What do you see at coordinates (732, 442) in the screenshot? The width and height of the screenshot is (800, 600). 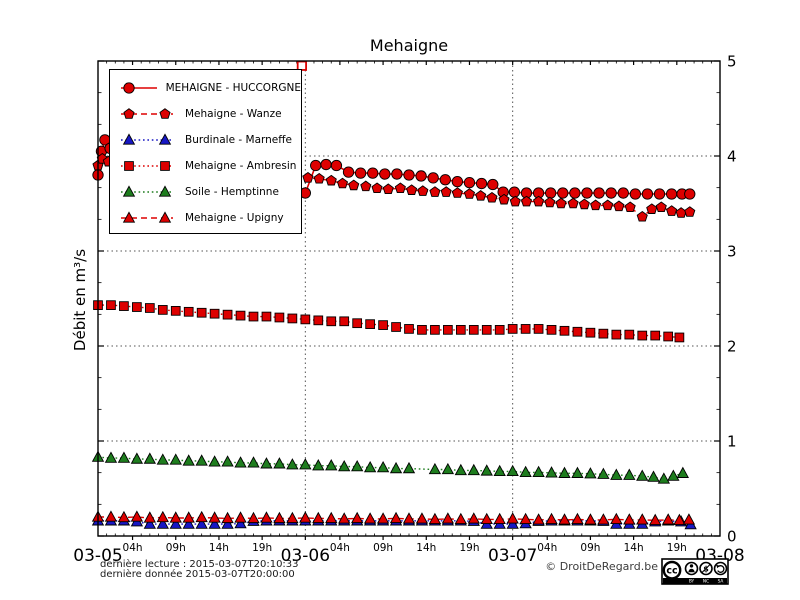 I see `y-tick-label: 1` at bounding box center [732, 442].